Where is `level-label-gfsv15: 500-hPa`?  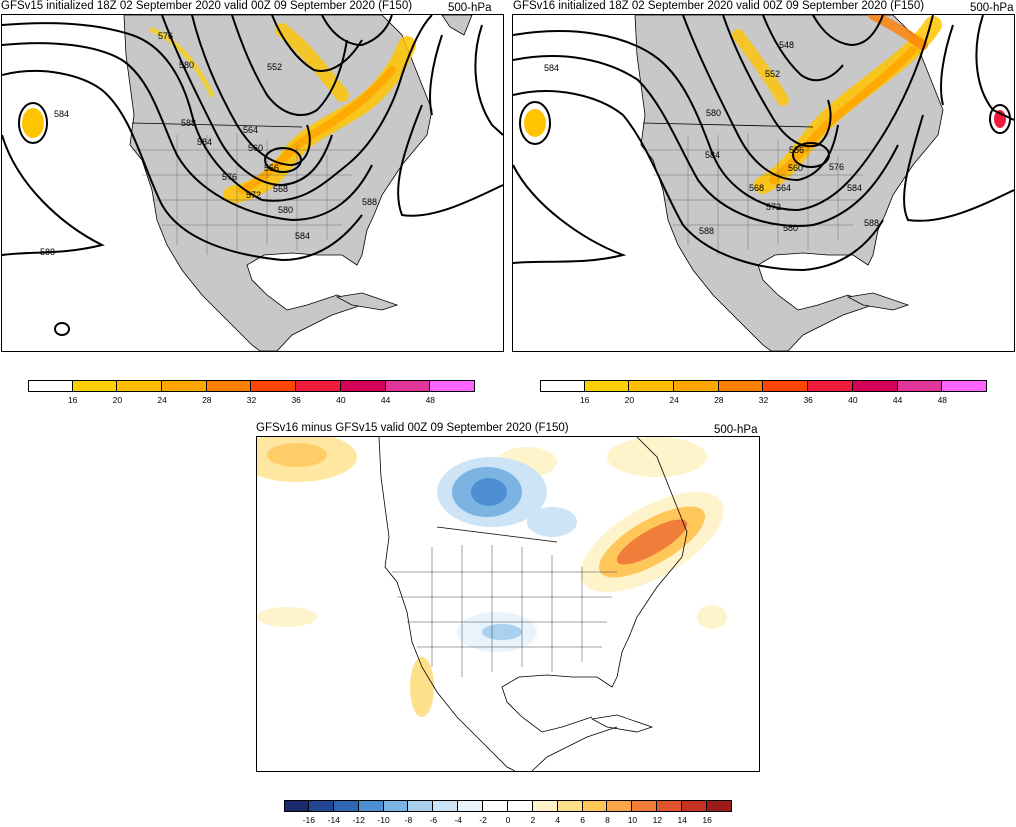
level-label-gfsv15: 500-hPa is located at coordinates (470, 8).